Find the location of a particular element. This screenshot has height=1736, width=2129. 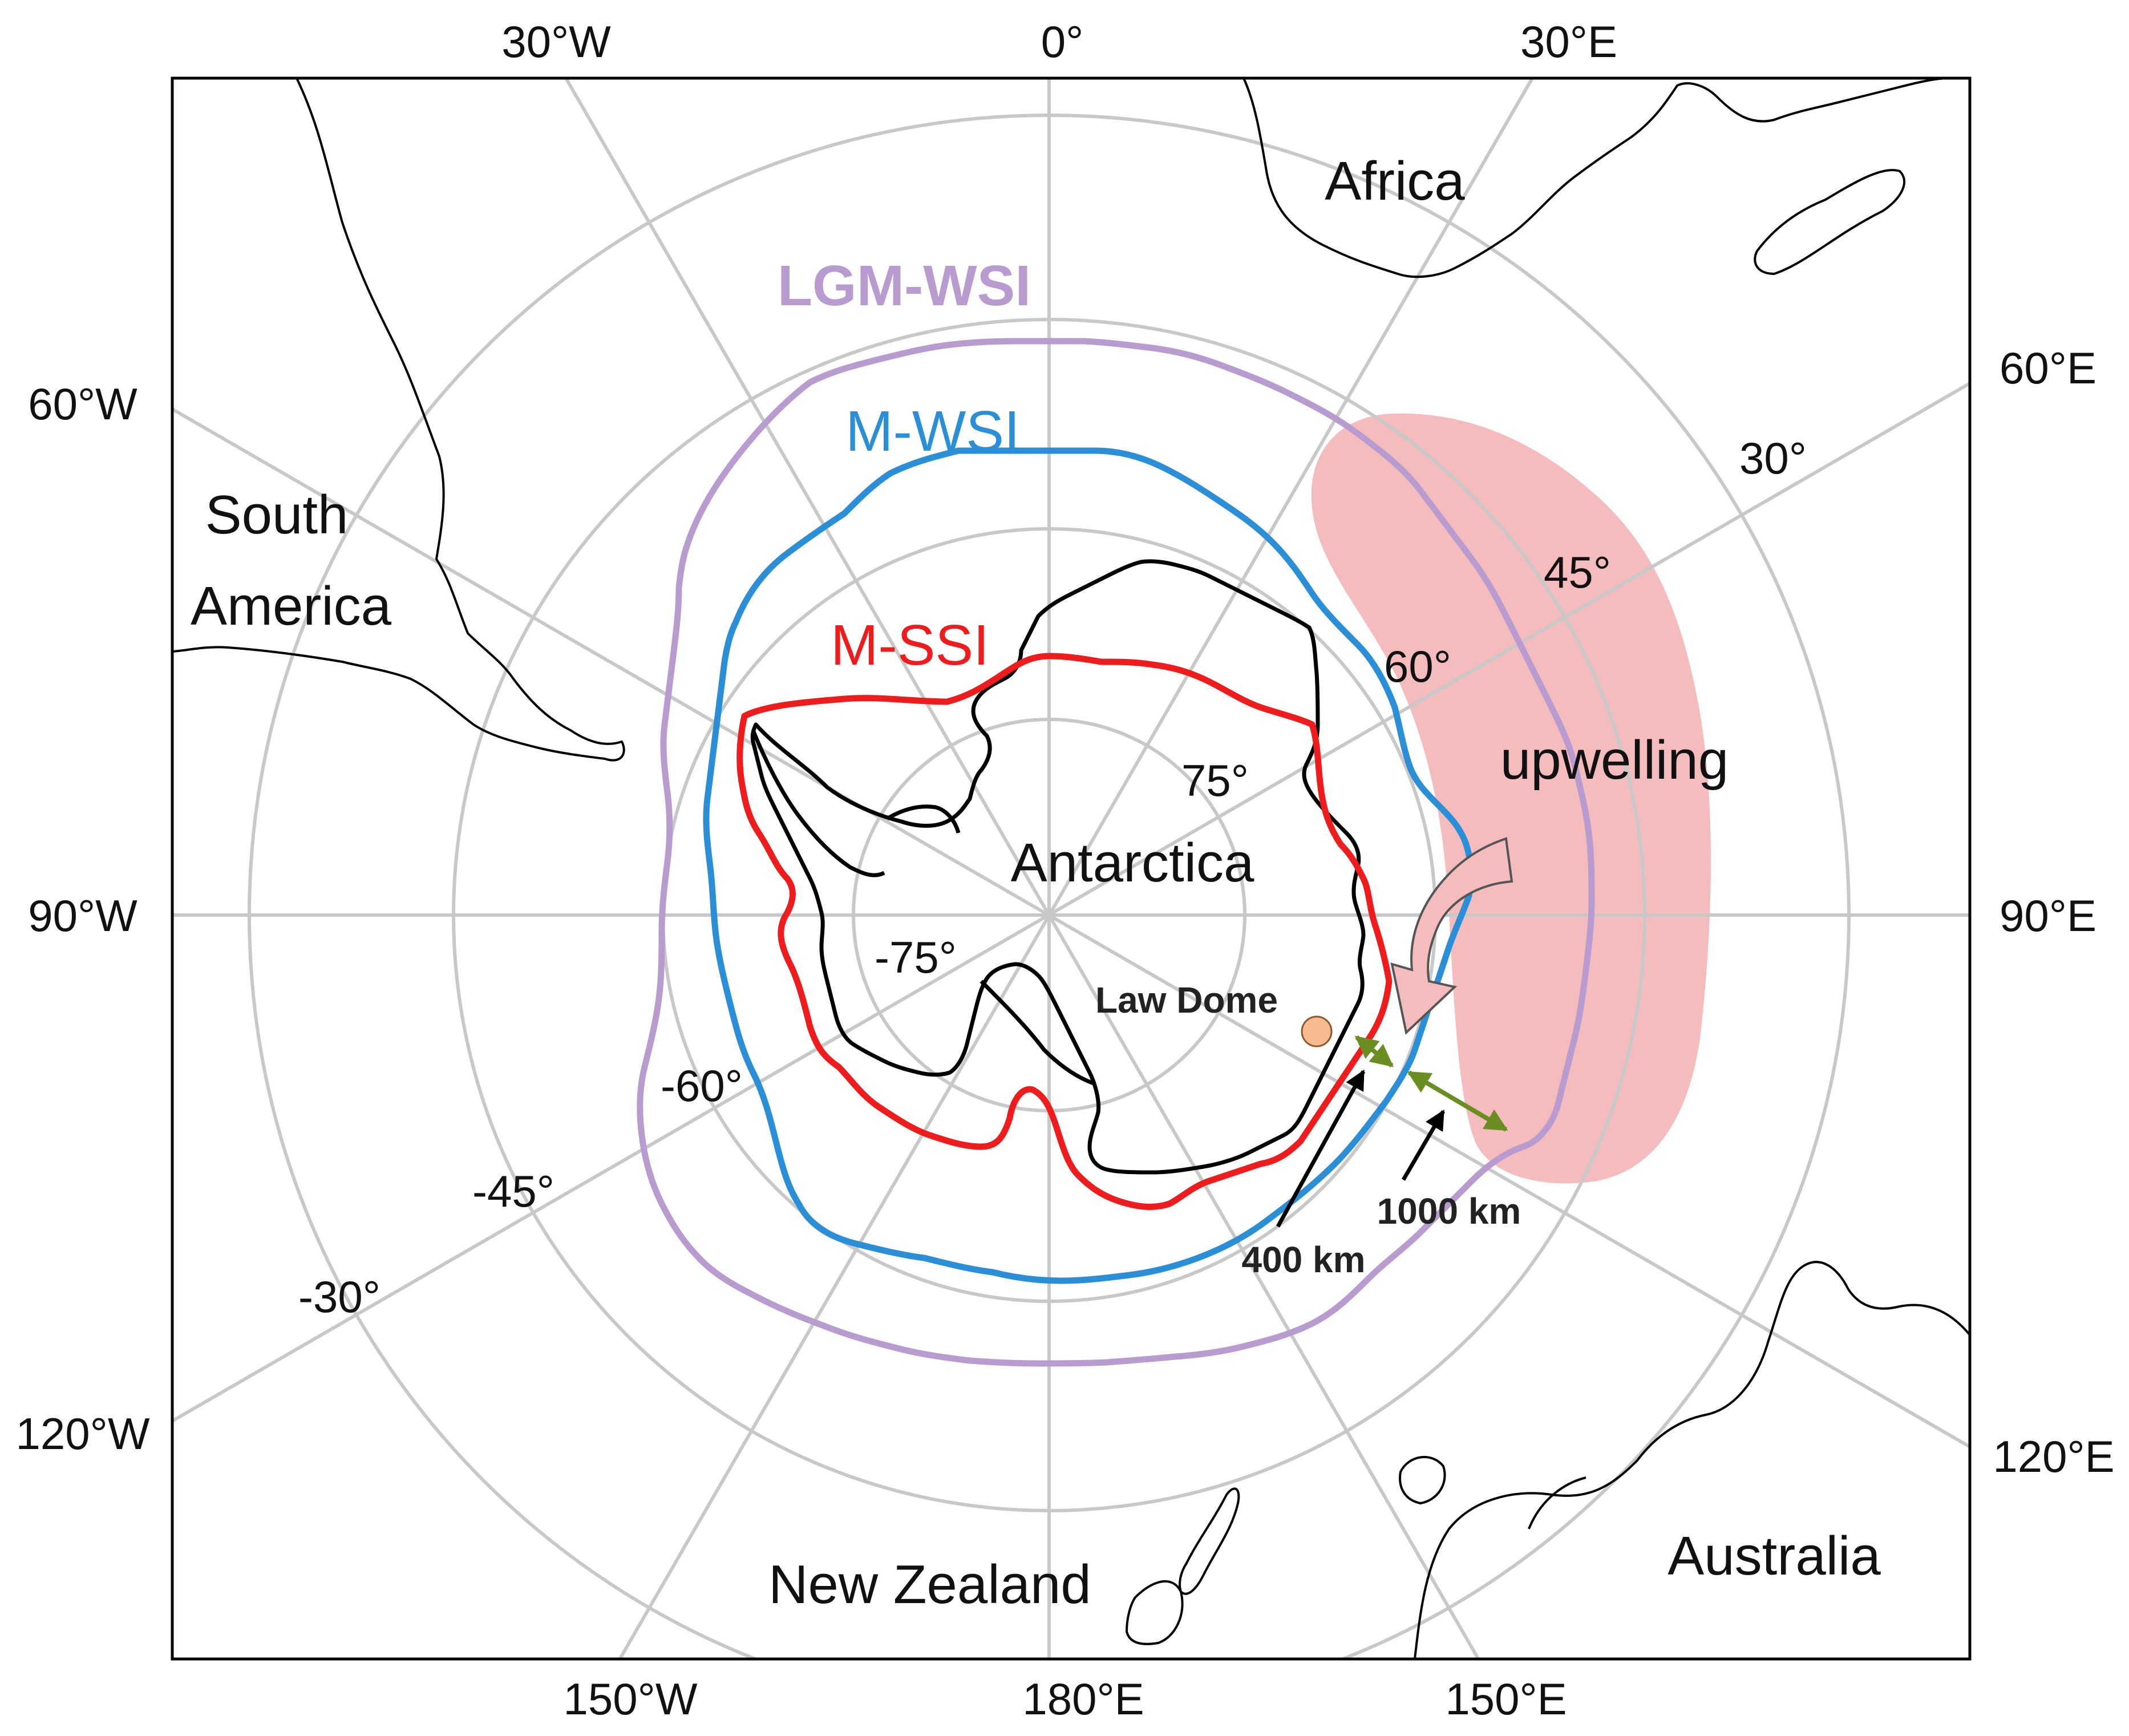

ross-ice-shelf is located at coordinates (1038, 1033).